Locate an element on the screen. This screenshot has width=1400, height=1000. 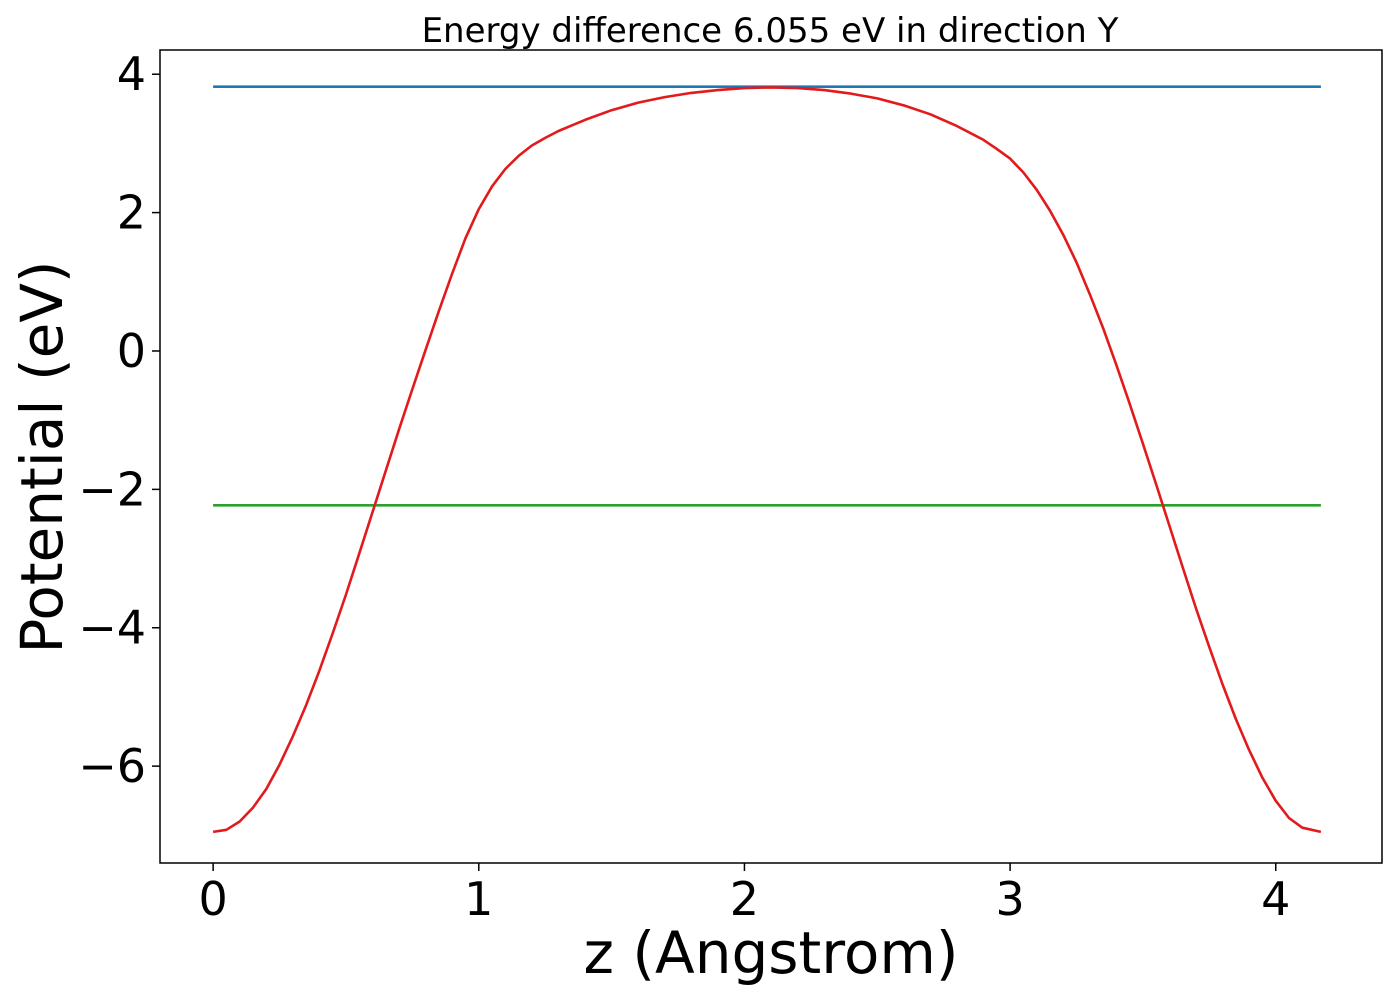
x-tick-label: 3 is located at coordinates (1009, 899).